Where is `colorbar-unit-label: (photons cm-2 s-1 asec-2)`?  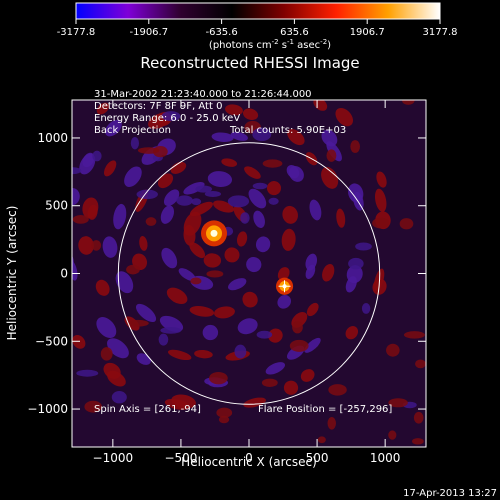 colorbar-unit-label: (photons cm-2 s-1 asec-2) is located at coordinates (270, 44).